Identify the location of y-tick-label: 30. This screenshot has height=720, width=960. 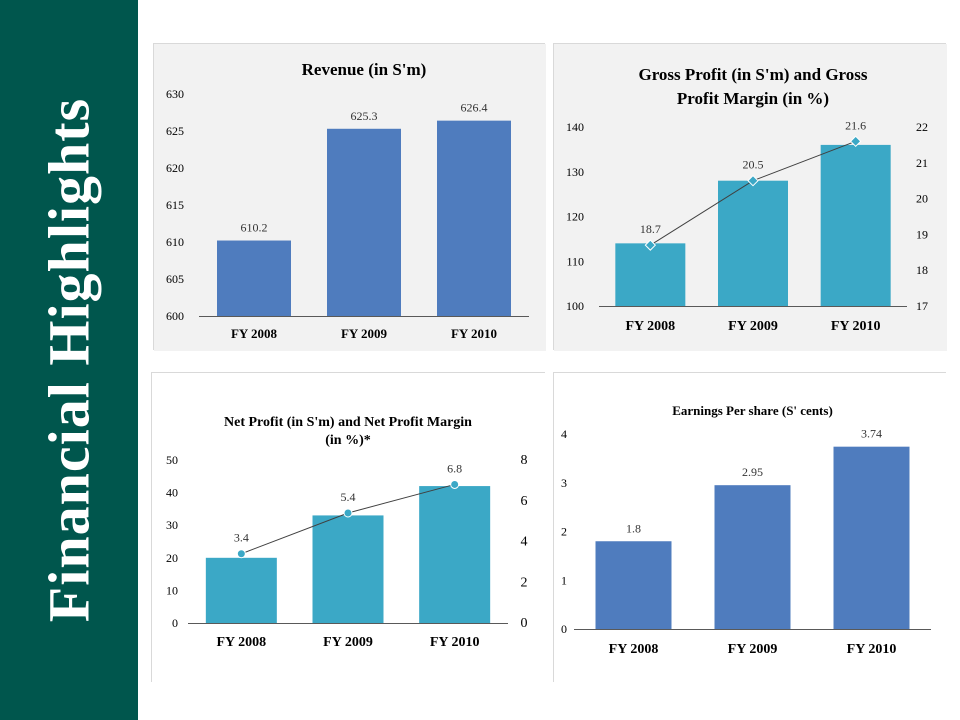
(172, 525).